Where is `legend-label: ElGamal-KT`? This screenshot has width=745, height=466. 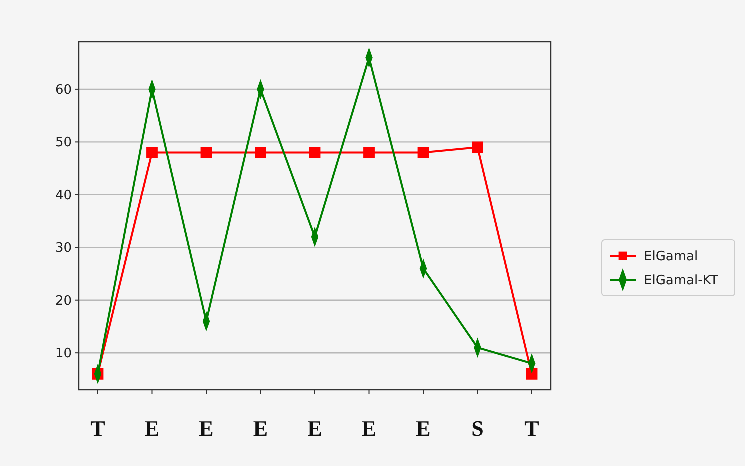
legend-label: ElGamal-KT is located at coordinates (681, 281).